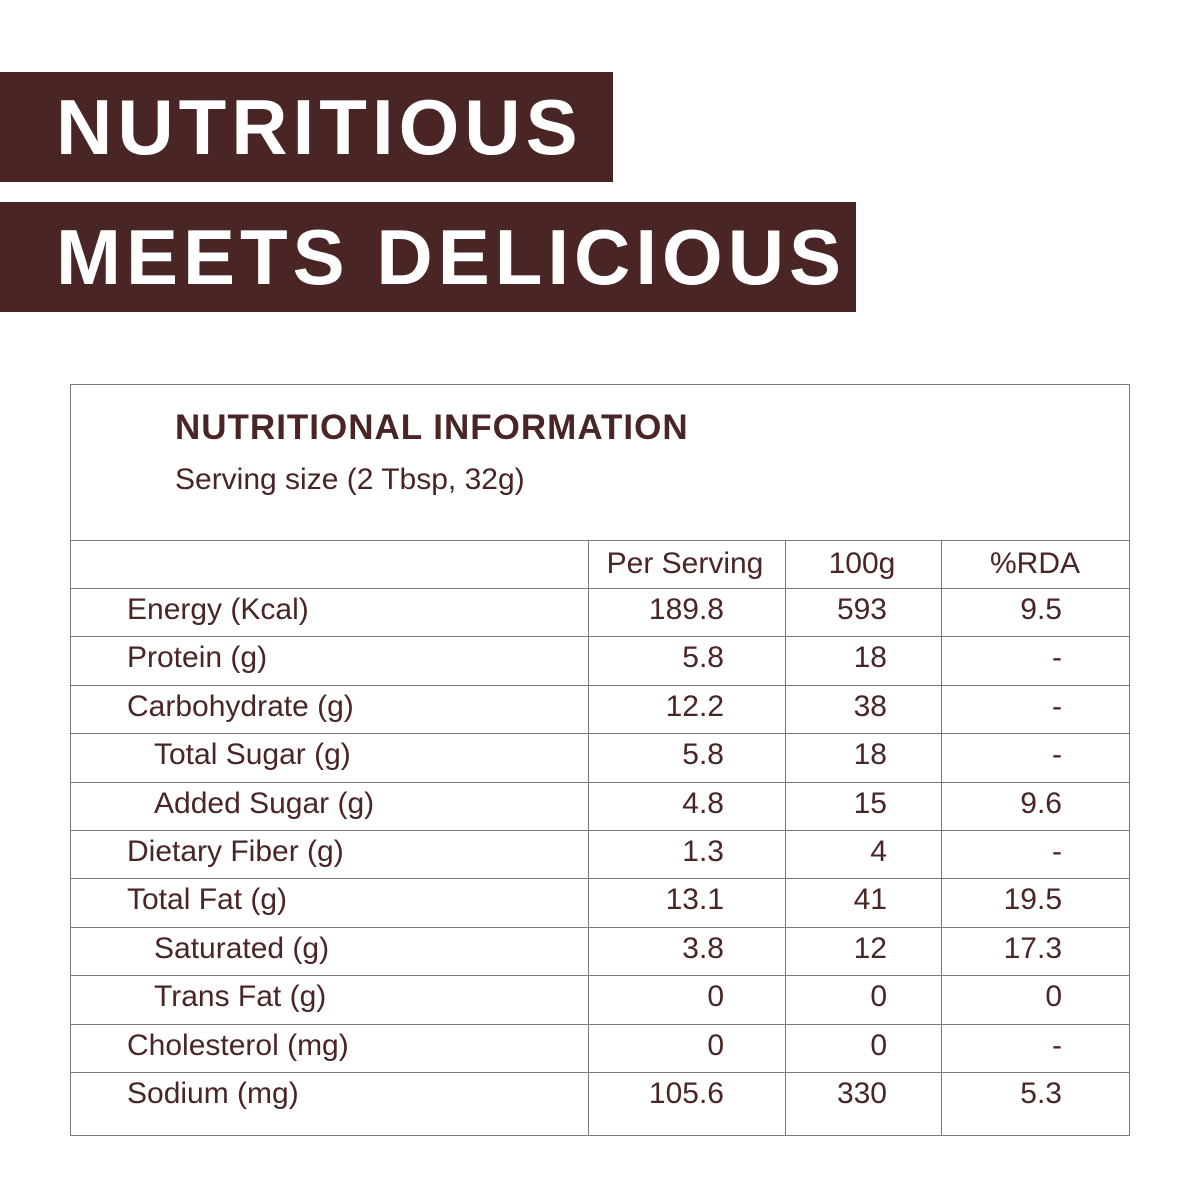 The width and height of the screenshot is (1200, 1200). I want to click on cell-value: 9.6, so click(1041, 803).